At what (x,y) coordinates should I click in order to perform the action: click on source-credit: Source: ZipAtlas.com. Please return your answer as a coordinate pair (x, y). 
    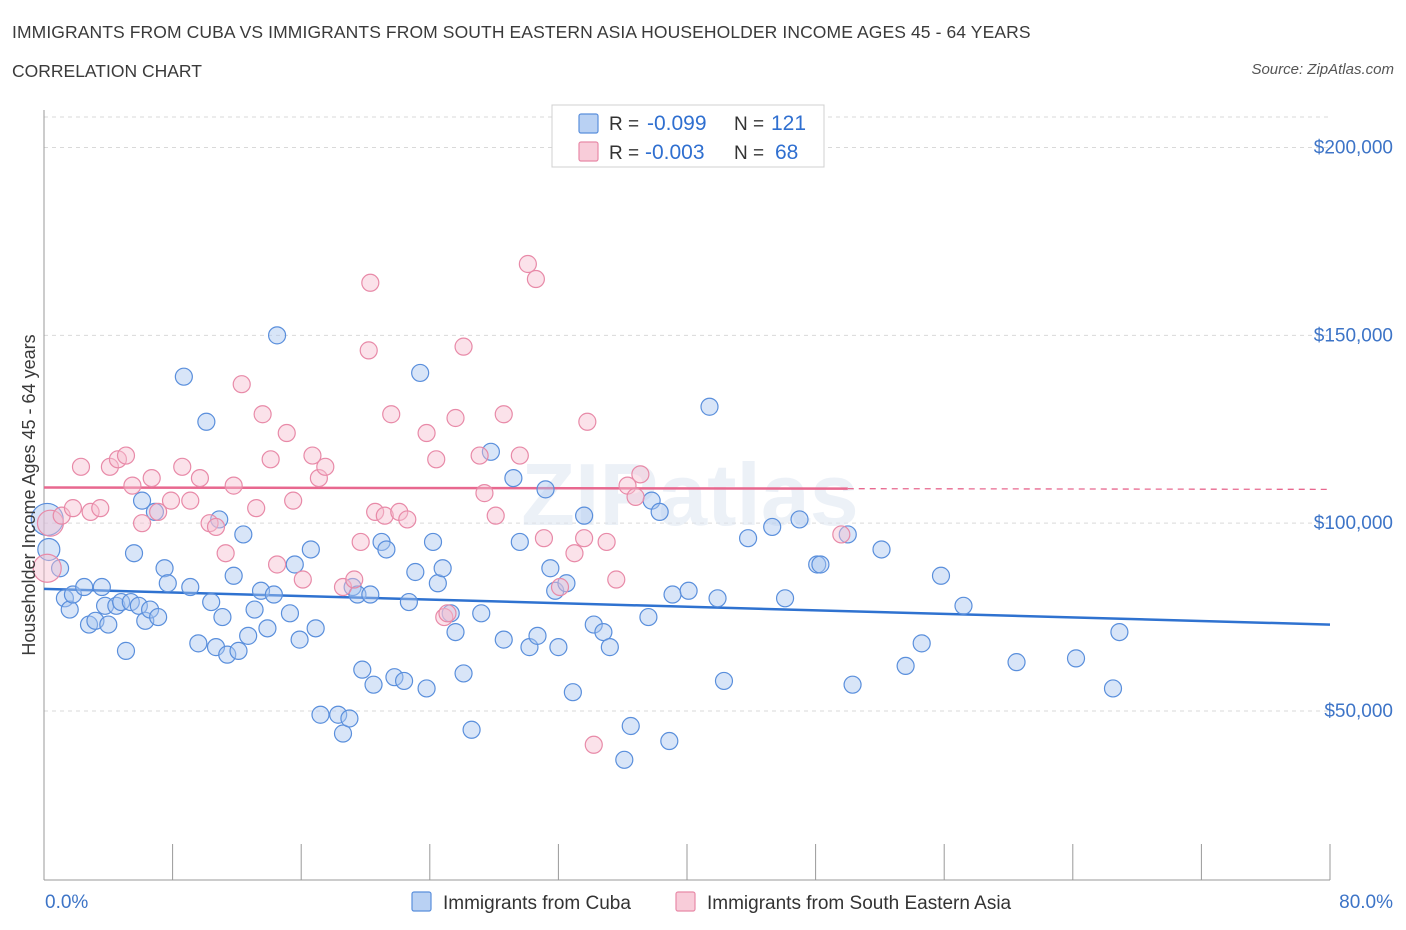
    Looking at the image, I should click on (1322, 69).